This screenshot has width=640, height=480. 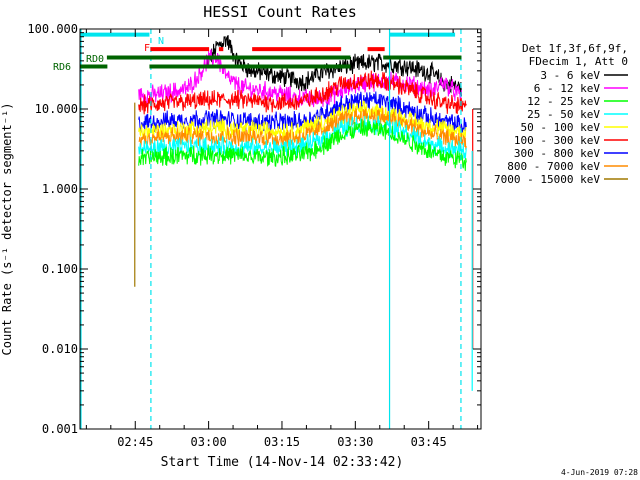 I want to click on series-line-100-300-kev, so click(x=302, y=92).